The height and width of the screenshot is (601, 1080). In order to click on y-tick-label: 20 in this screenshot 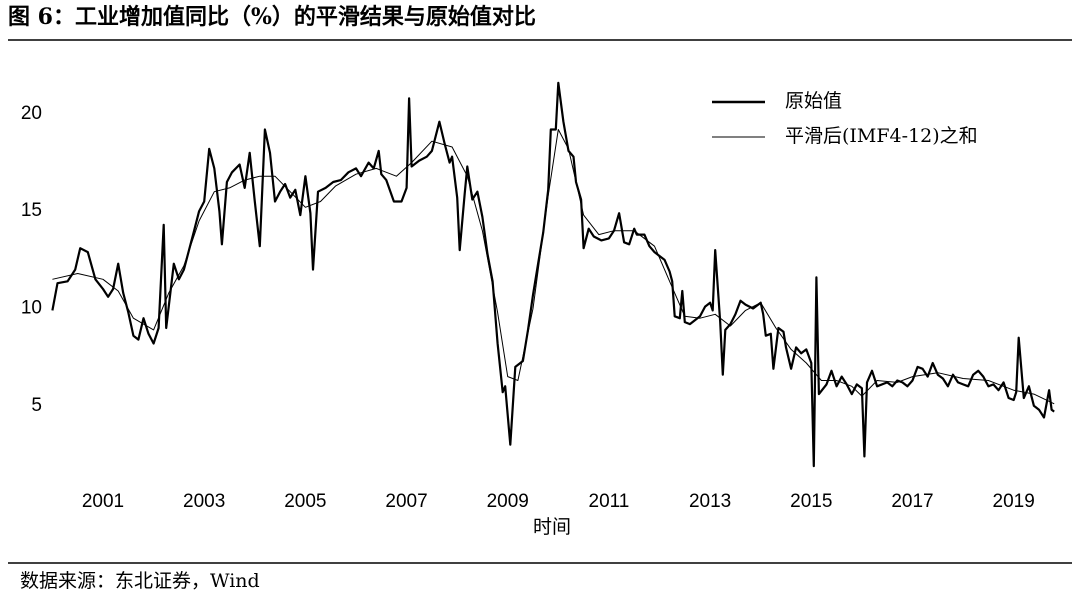, I will do `click(31, 113)`.